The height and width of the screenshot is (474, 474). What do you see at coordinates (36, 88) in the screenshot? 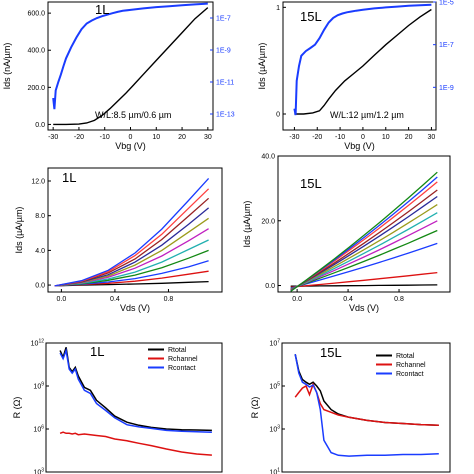
I see `y-tick-label: 200.0` at bounding box center [36, 88].